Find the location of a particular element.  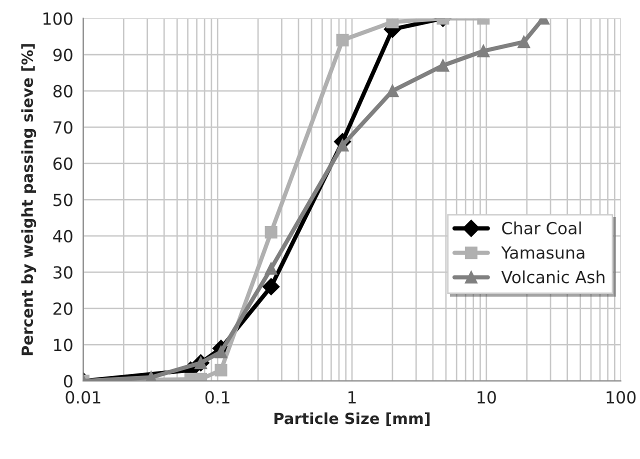

y-tick-label: 20 is located at coordinates (62, 309).